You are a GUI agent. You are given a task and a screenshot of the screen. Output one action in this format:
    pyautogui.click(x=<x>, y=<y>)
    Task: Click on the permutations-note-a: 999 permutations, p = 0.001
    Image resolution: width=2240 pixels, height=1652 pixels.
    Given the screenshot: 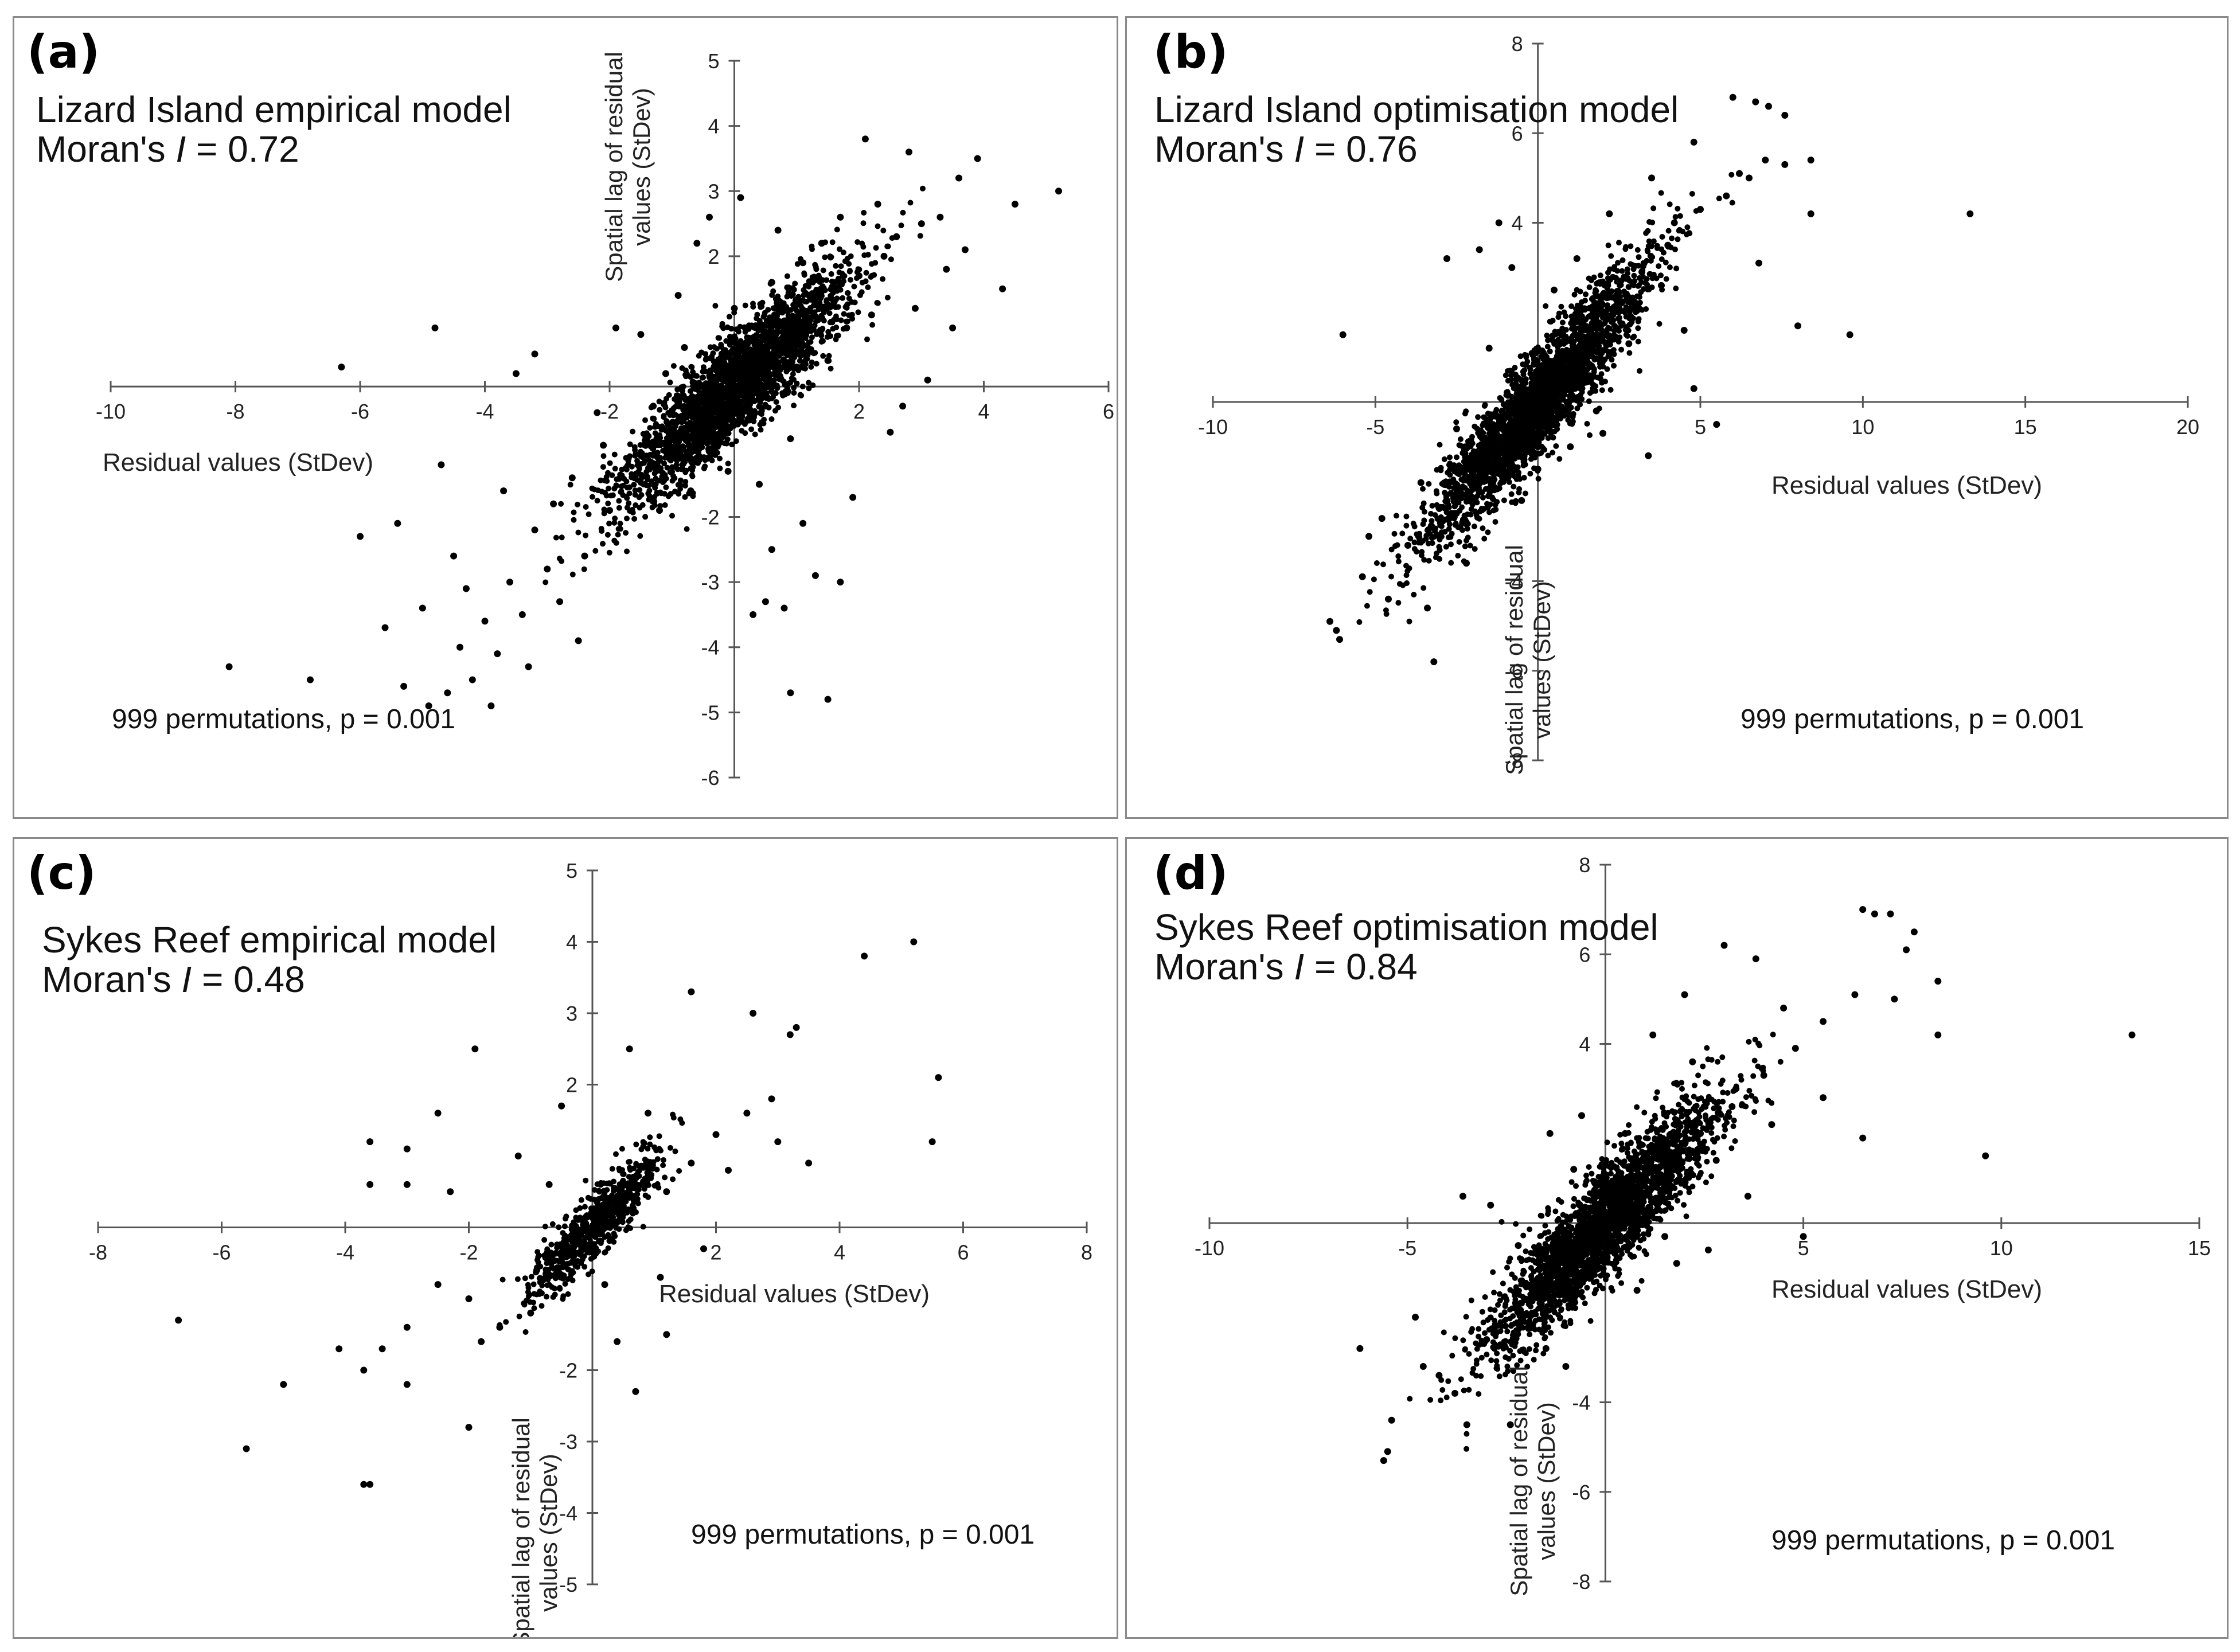 What is the action you would take?
    pyautogui.click(x=284, y=719)
    